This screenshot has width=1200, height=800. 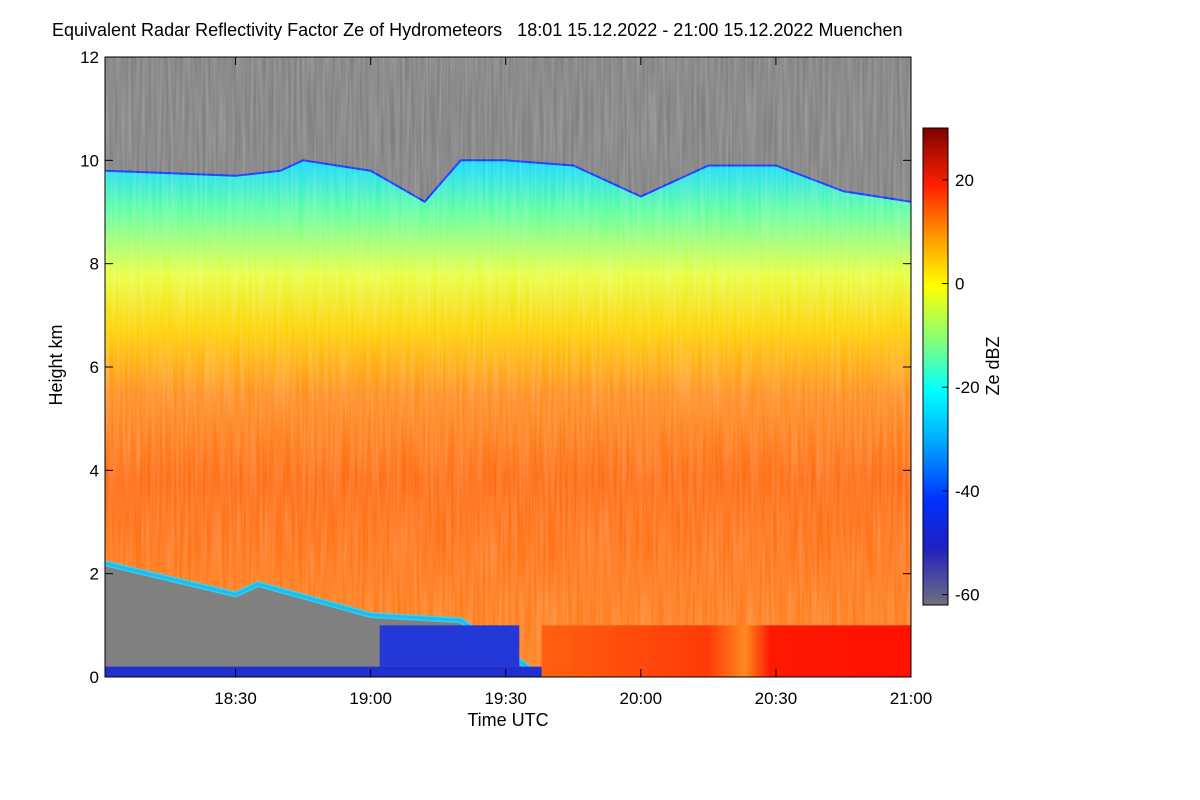 What do you see at coordinates (89, 57) in the screenshot?
I see `y-tick-label: 12` at bounding box center [89, 57].